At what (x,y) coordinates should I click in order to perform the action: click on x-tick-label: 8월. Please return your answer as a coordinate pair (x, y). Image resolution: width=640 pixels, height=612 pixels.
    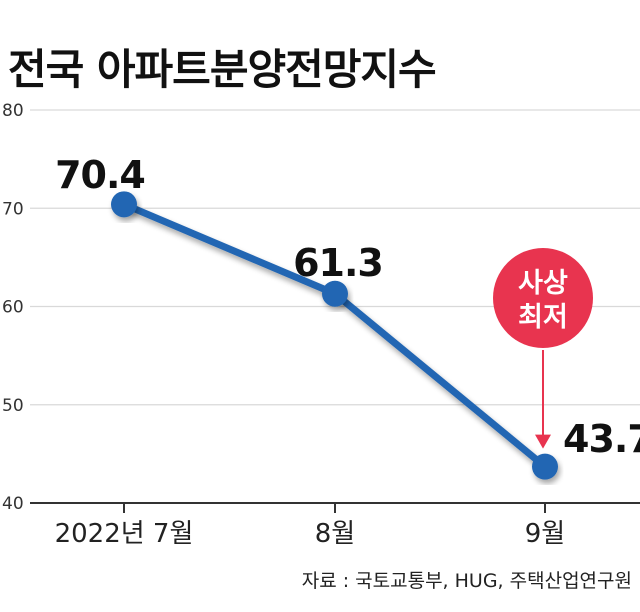
    Looking at the image, I should click on (335, 534).